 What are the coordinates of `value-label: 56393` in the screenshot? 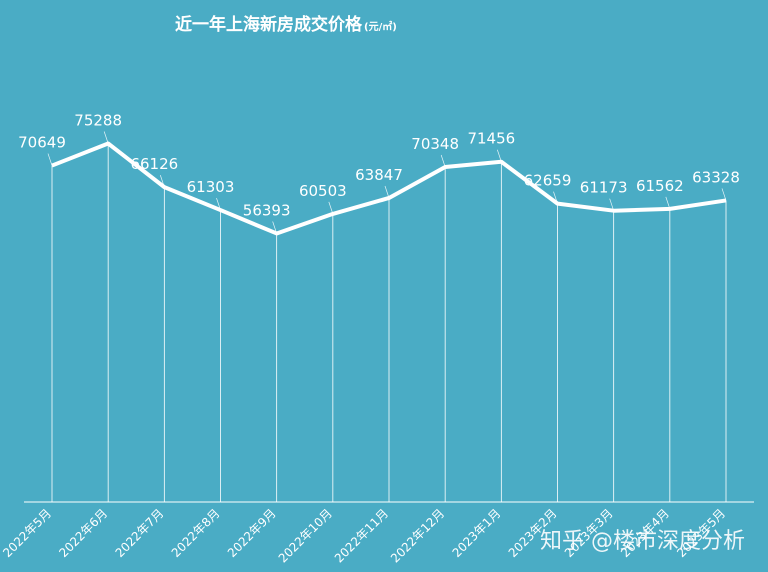 It's located at (267, 210).